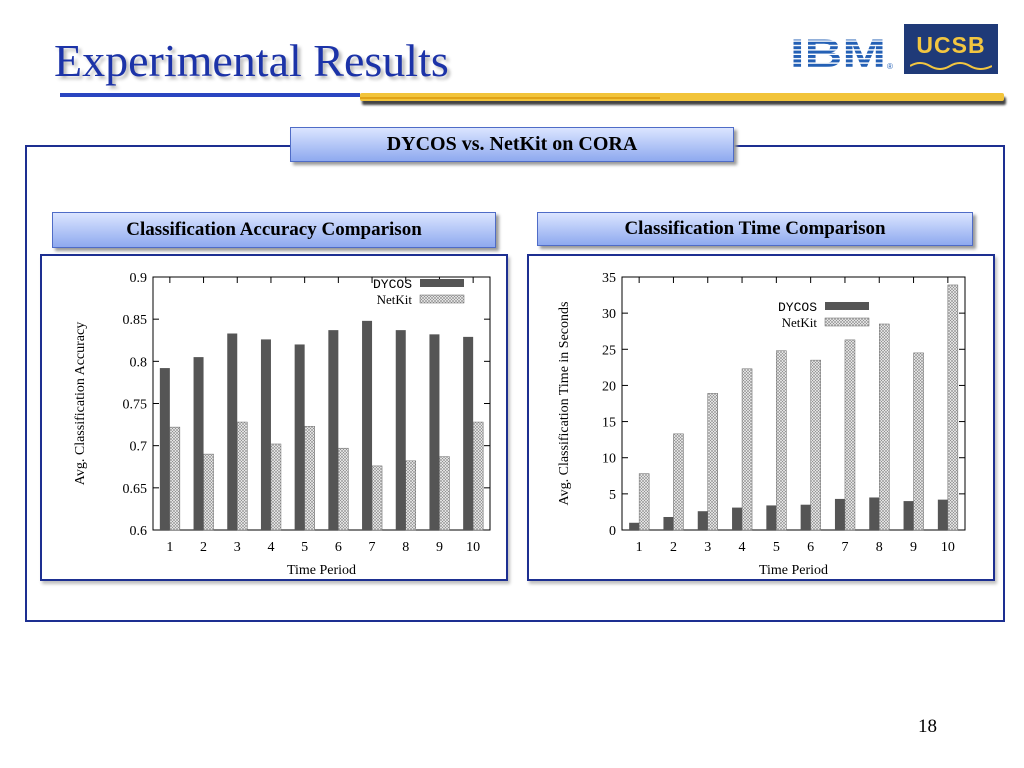 The image size is (1024, 768). What do you see at coordinates (139, 531) in the screenshot?
I see `y-tick-label: 0.6` at bounding box center [139, 531].